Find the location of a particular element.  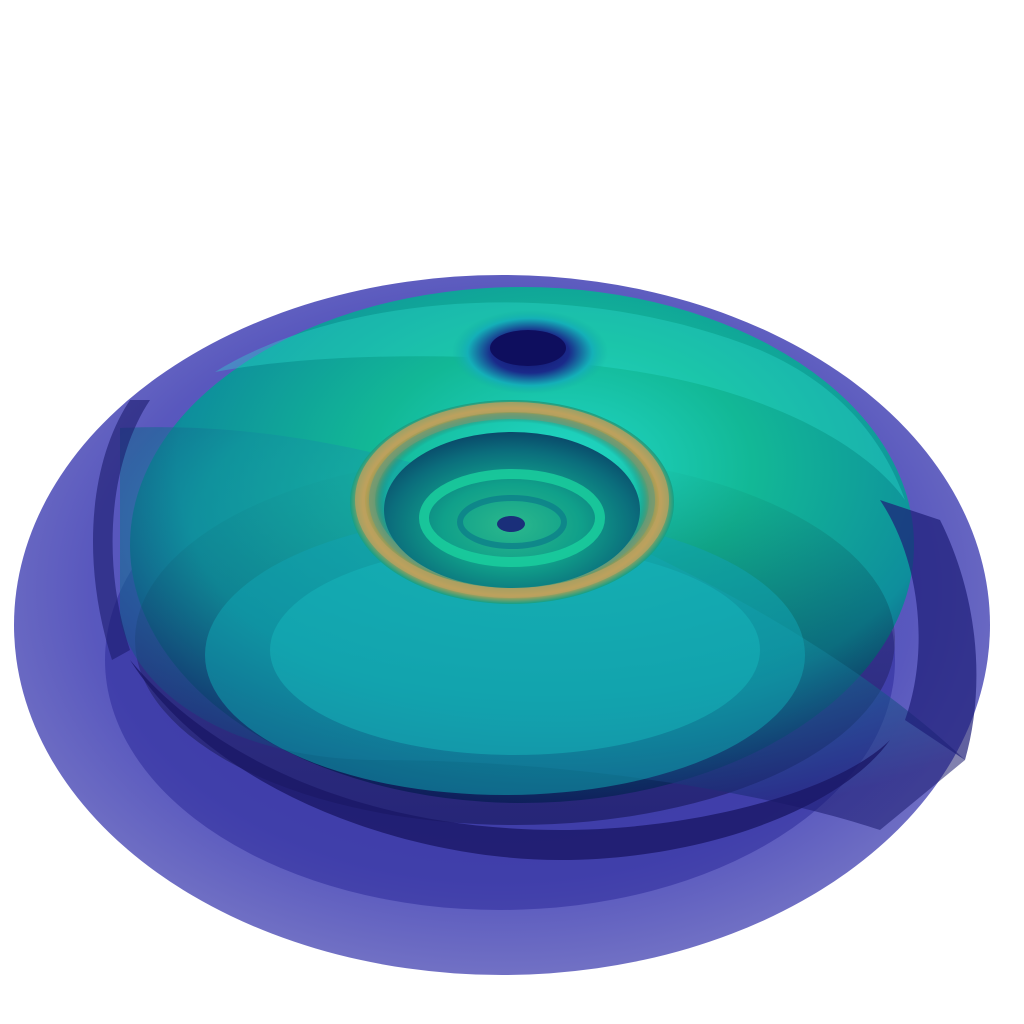

left-edge-stripe is located at coordinates (121, 530).